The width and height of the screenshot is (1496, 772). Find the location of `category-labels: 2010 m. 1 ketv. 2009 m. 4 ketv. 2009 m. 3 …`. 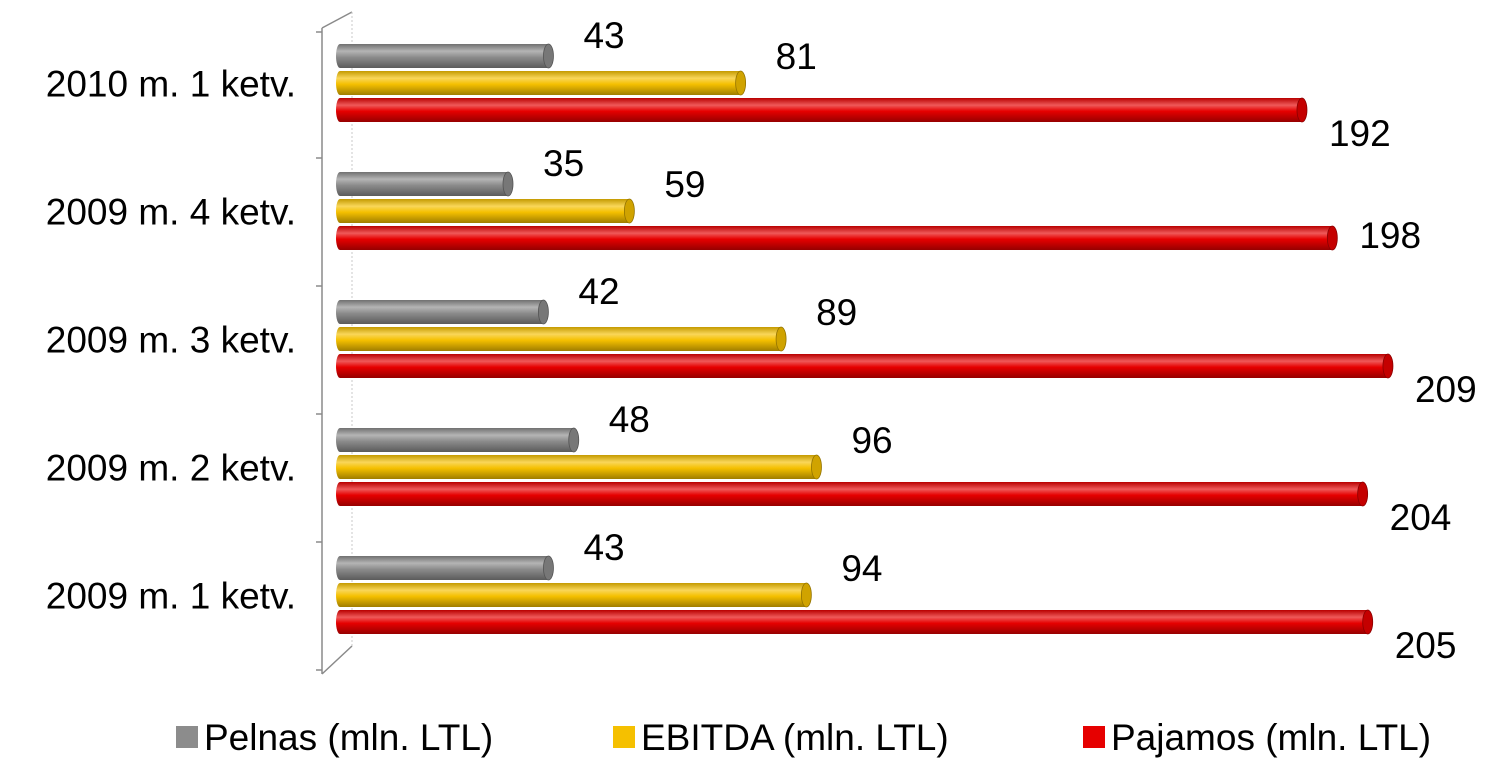

category-labels: 2010 m. 1 ketv. 2009 m. 4 ketv. 2009 m. 3 … is located at coordinates (171, 340).